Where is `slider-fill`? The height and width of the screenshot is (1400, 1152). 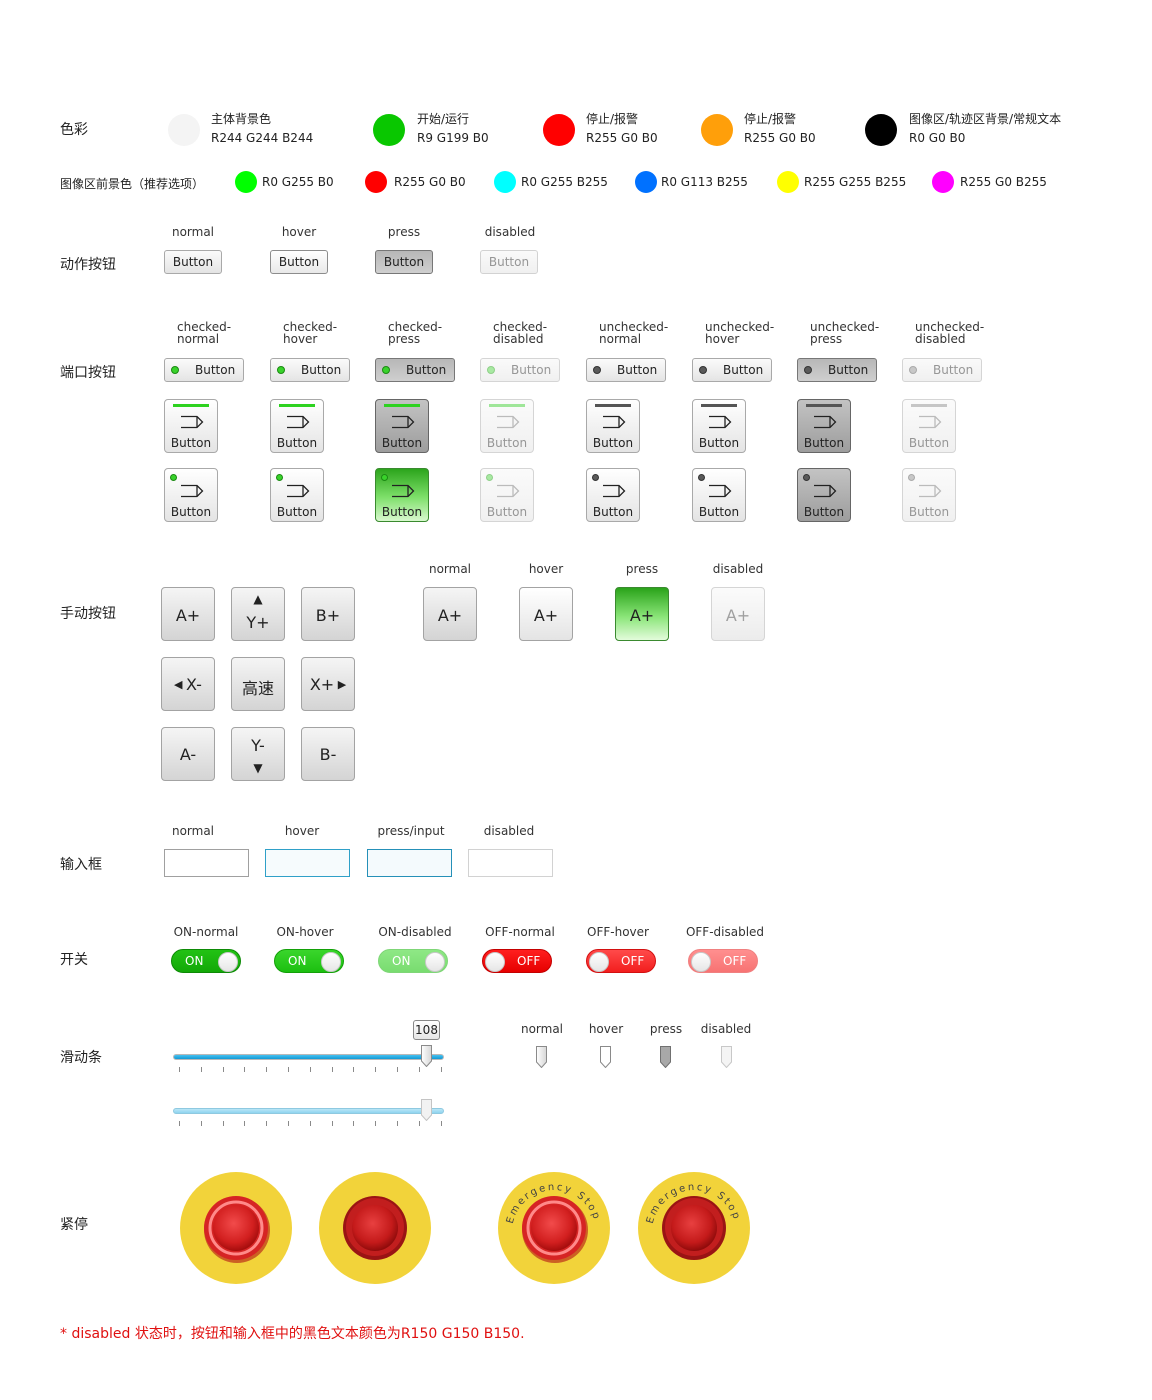
slider-fill is located at coordinates (308, 1057).